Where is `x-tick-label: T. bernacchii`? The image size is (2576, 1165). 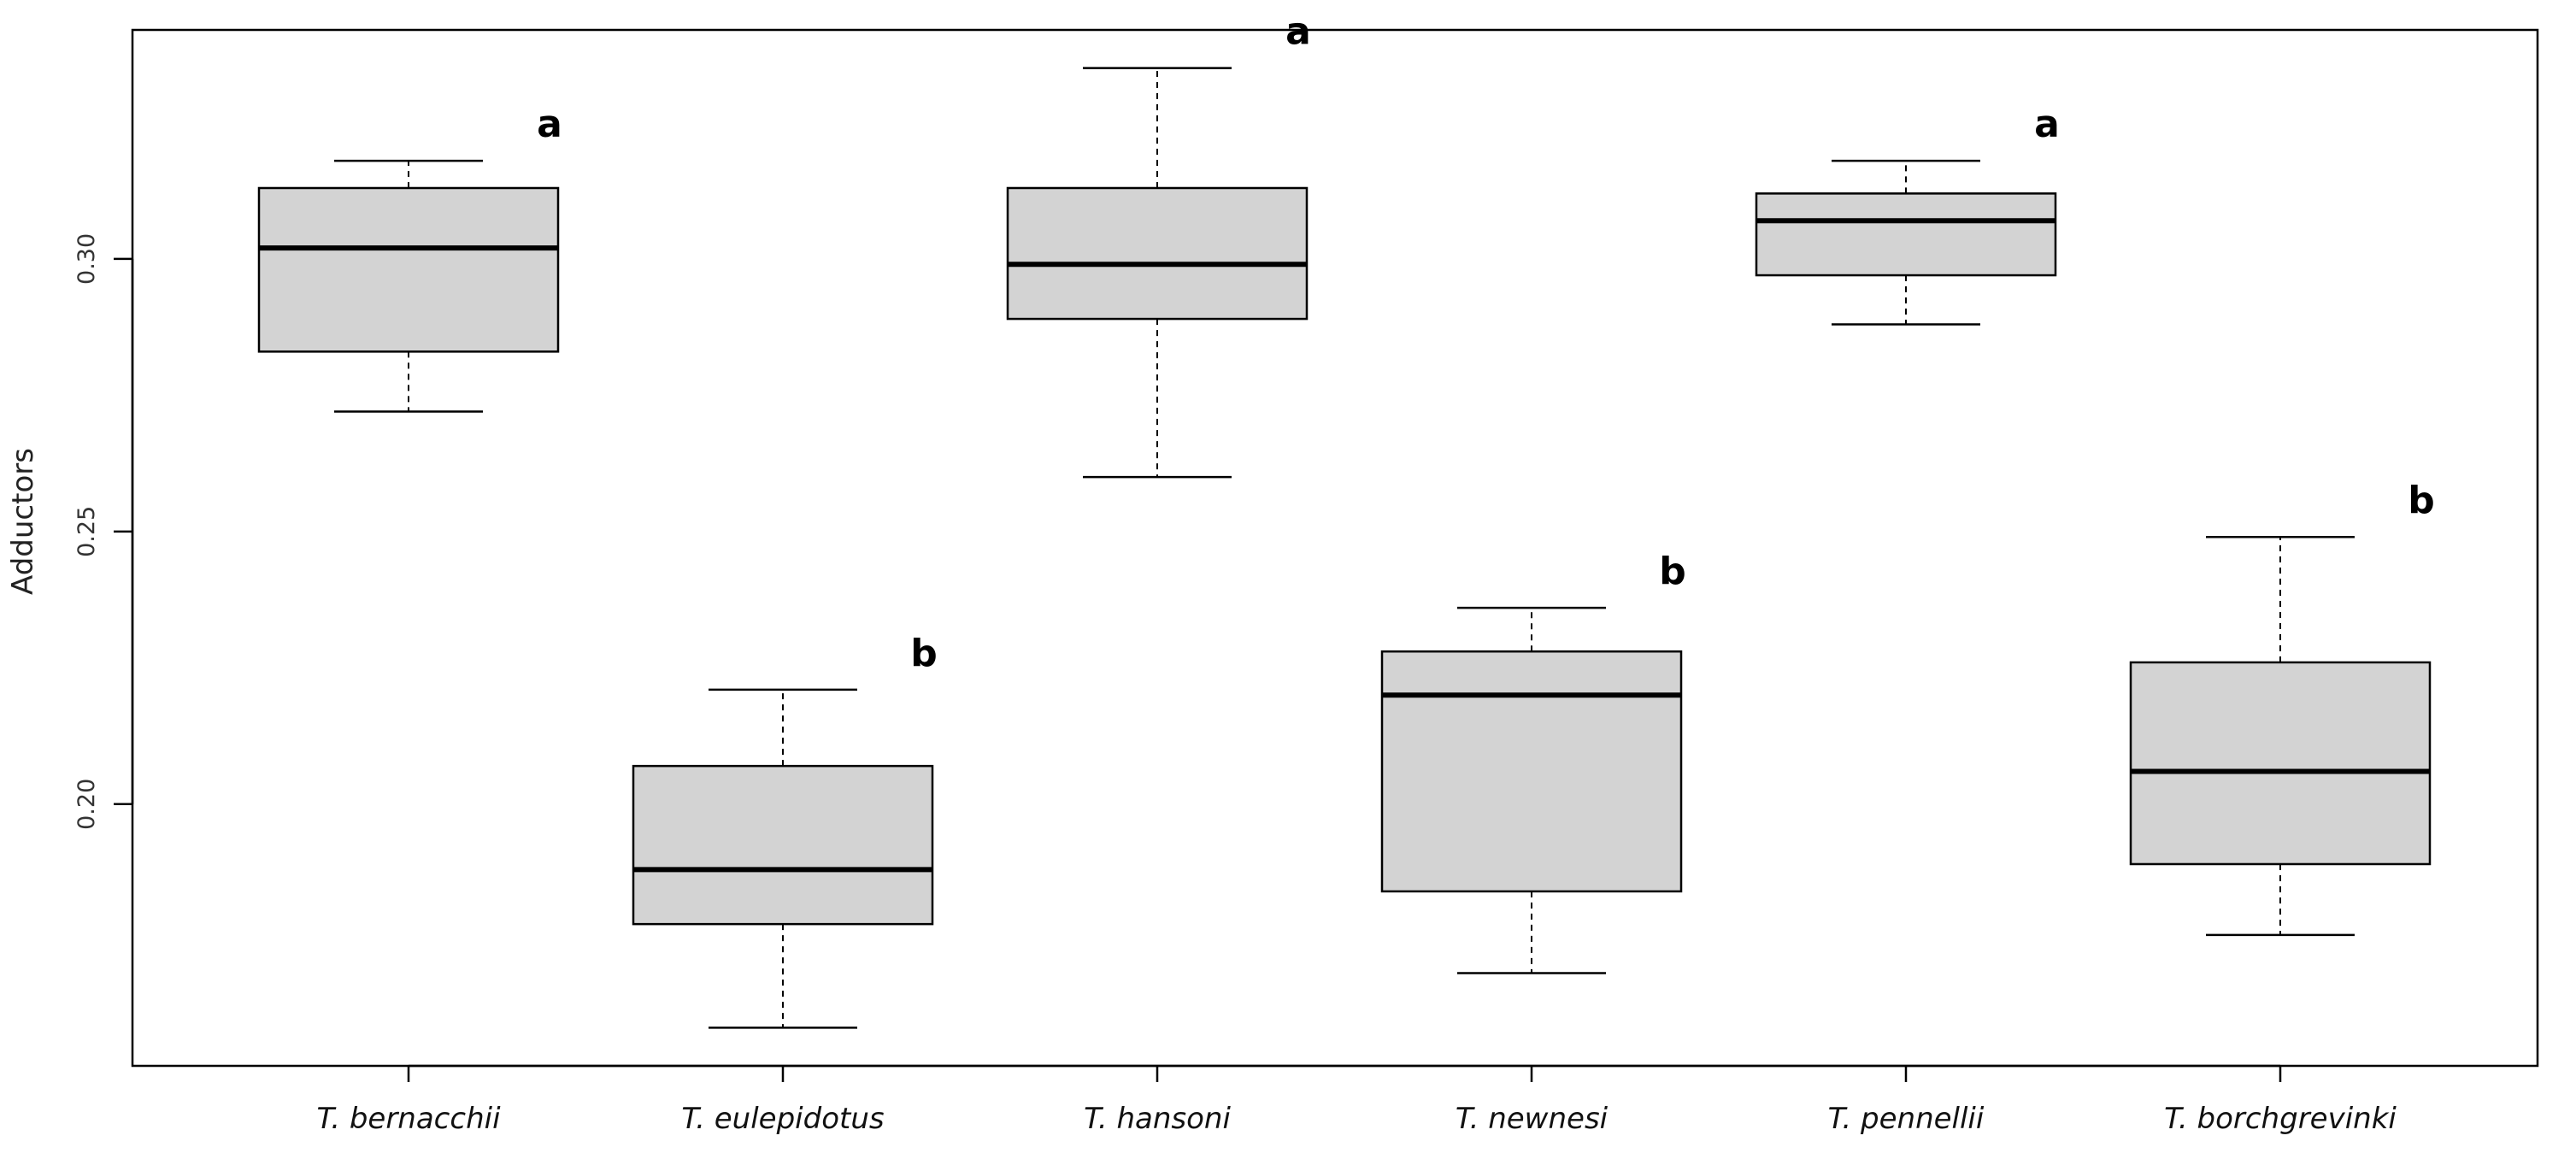 x-tick-label: T. bernacchii is located at coordinates (408, 1119).